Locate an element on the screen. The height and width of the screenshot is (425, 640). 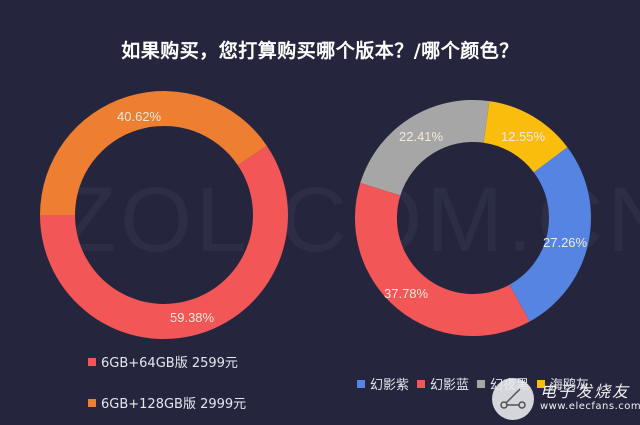
legend-swatch-blue is located at coordinates (361, 383).